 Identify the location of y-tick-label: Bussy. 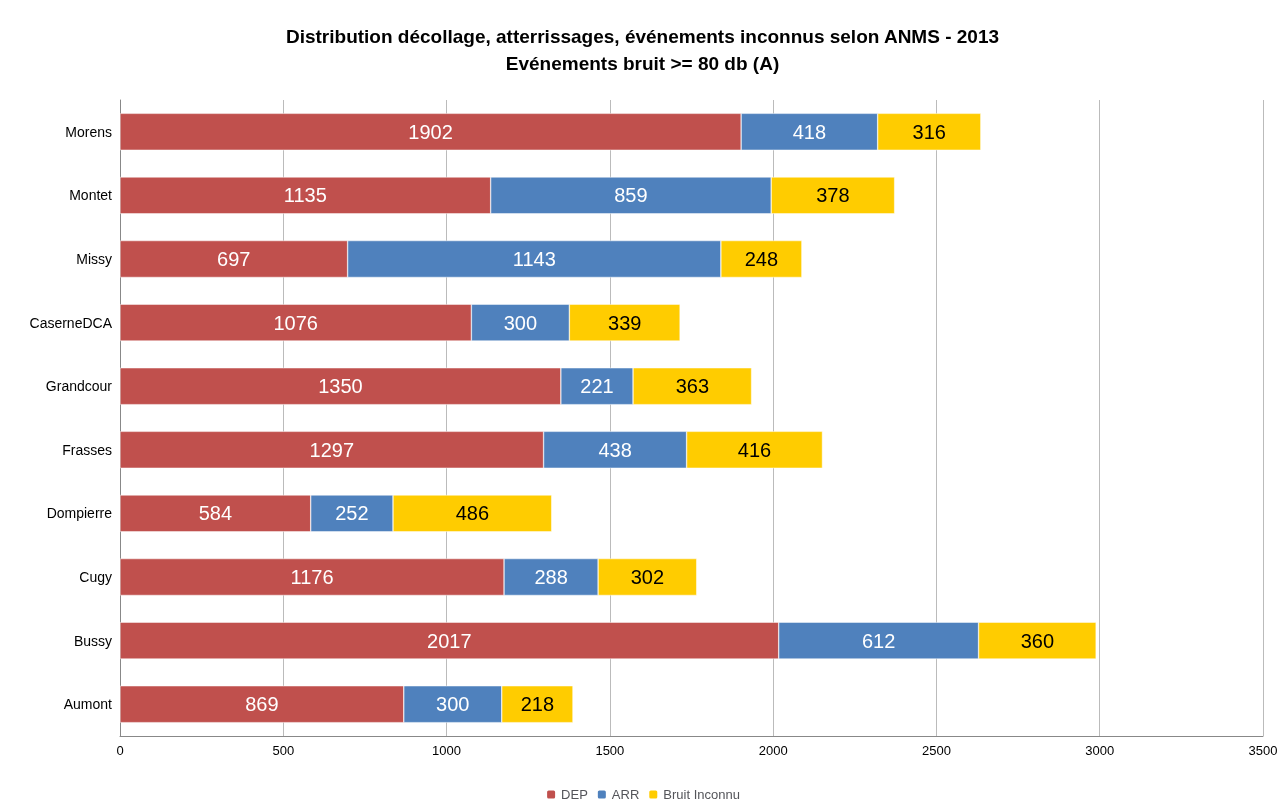
(92, 640).